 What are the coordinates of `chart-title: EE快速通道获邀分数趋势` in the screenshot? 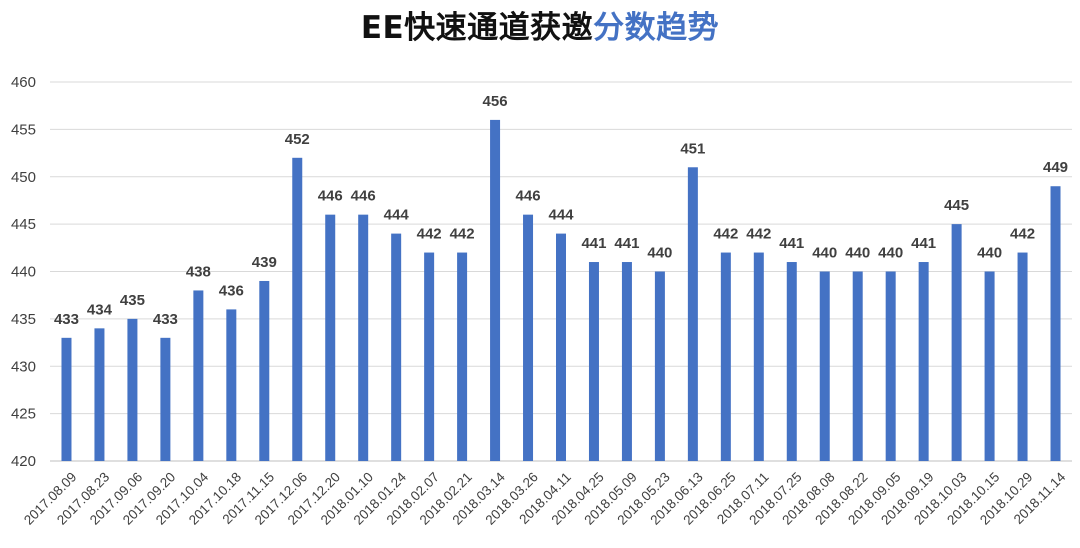 It's located at (540, 28).